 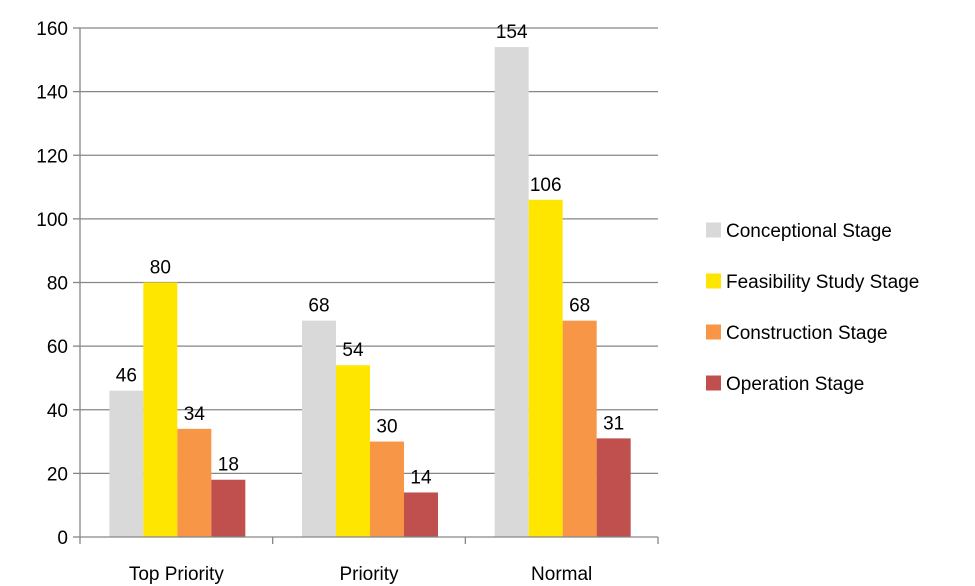 I want to click on y-tick-label: 0, so click(x=62, y=538).